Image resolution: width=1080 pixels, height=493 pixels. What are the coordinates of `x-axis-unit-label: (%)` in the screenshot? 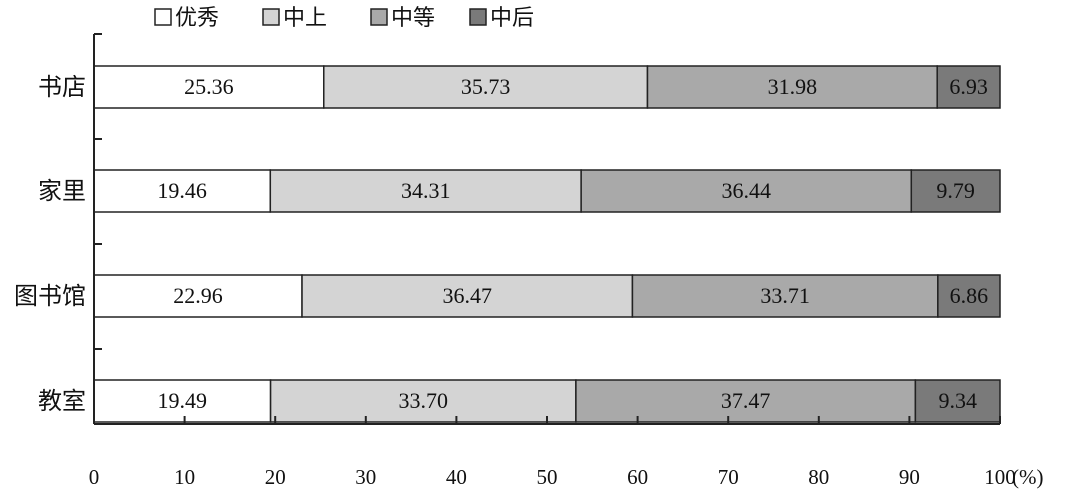 It's located at (1027, 477).